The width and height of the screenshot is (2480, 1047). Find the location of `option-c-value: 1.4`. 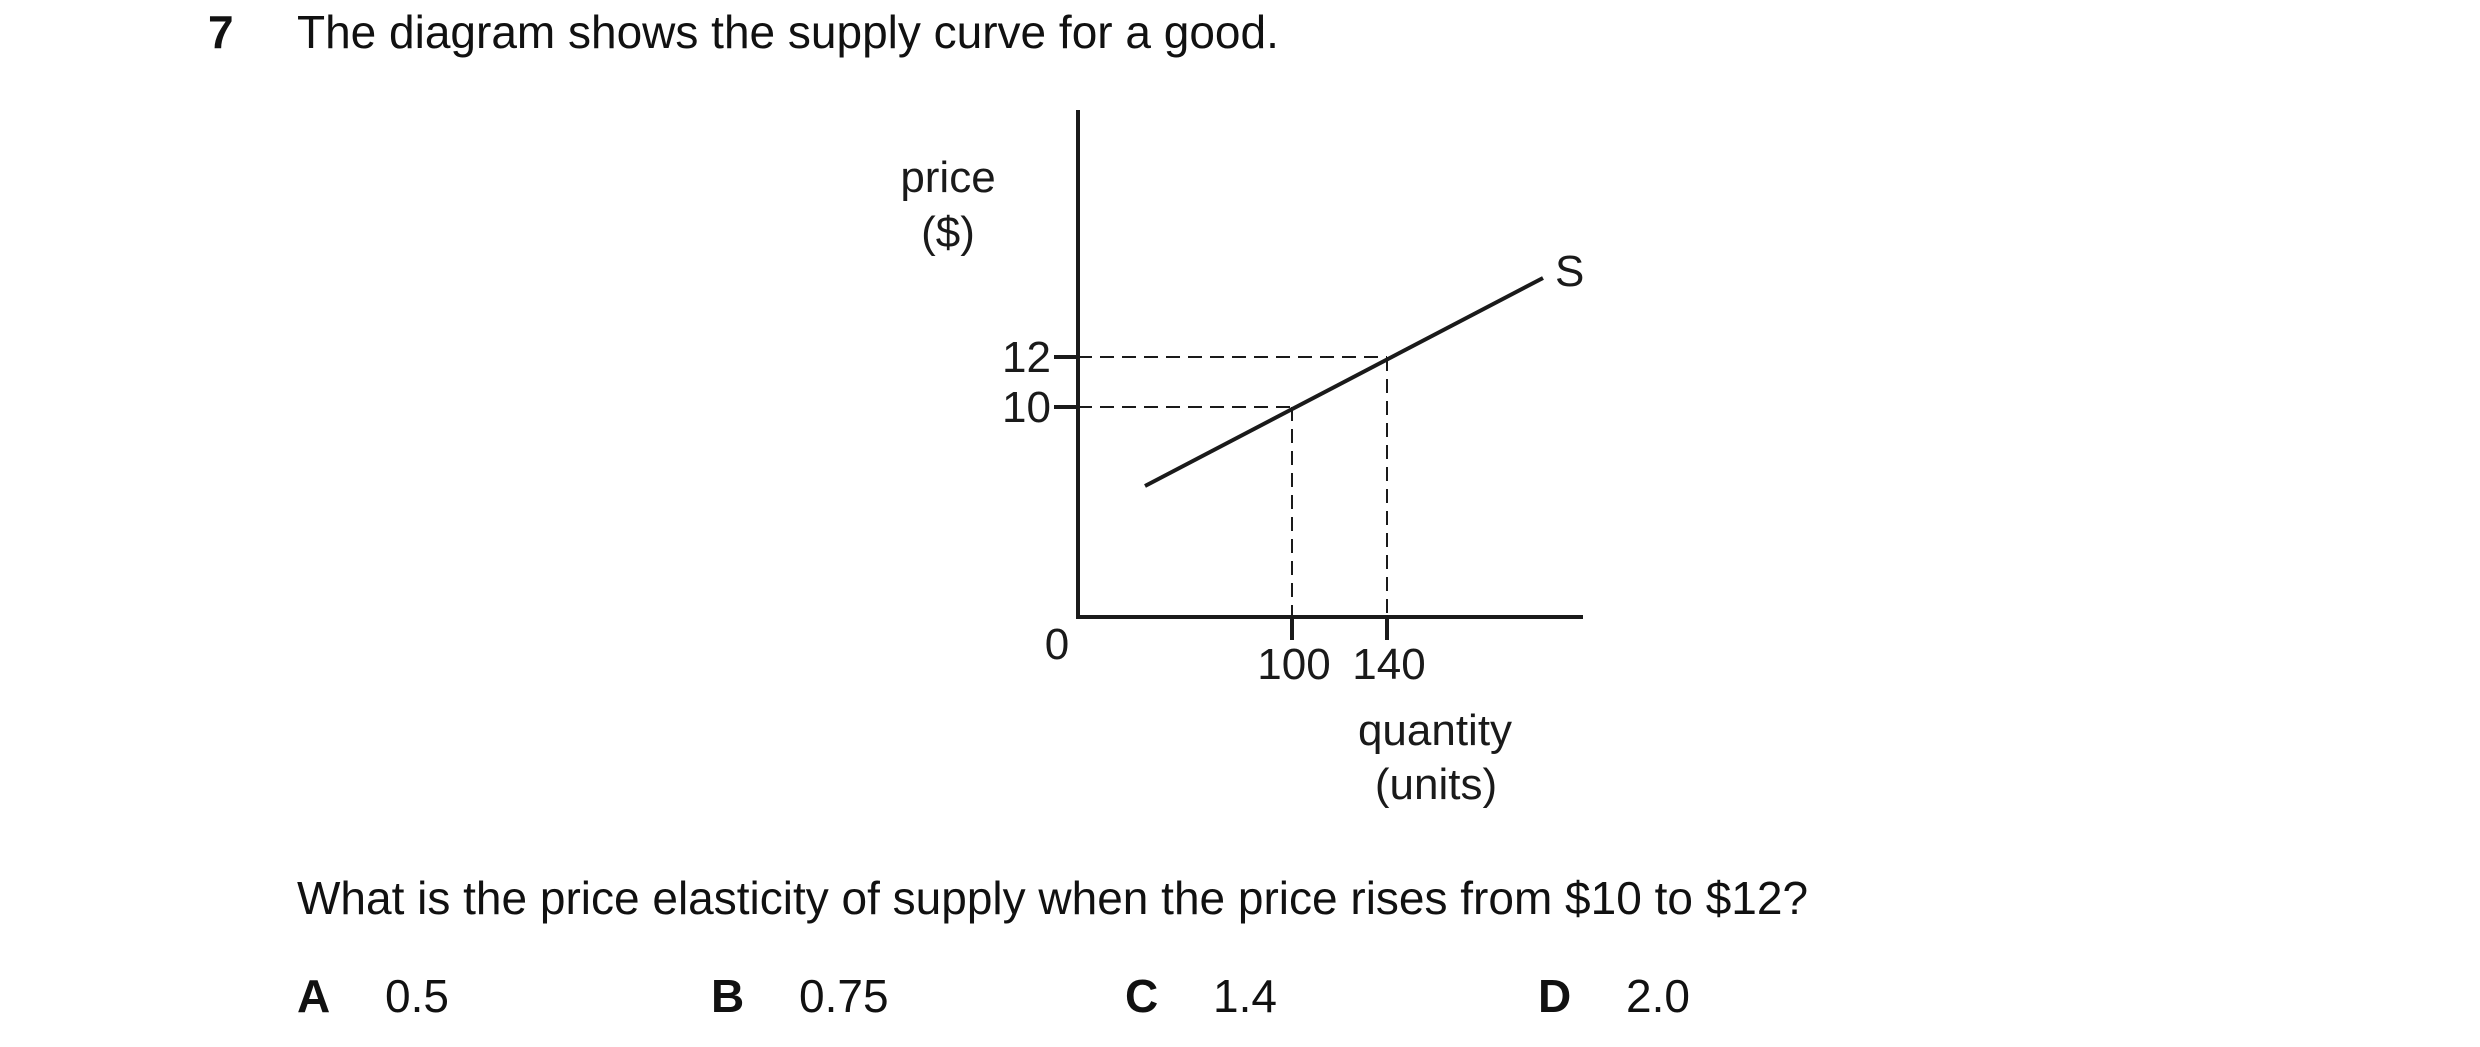

option-c-value: 1.4 is located at coordinates (1245, 996).